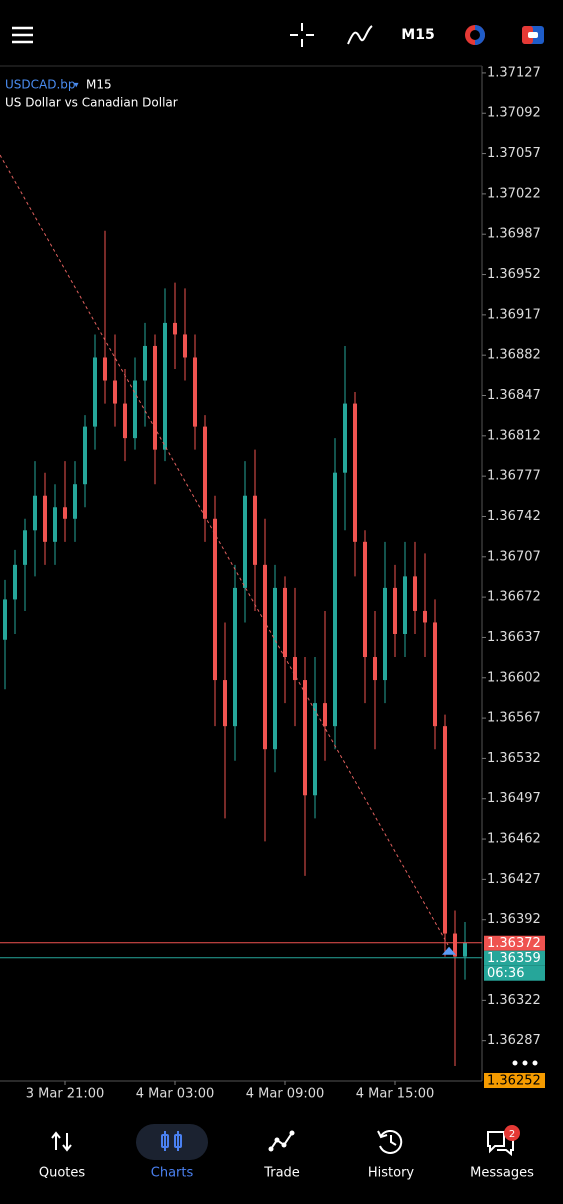  I want to click on y-tick-label: 1.36742, so click(514, 516).